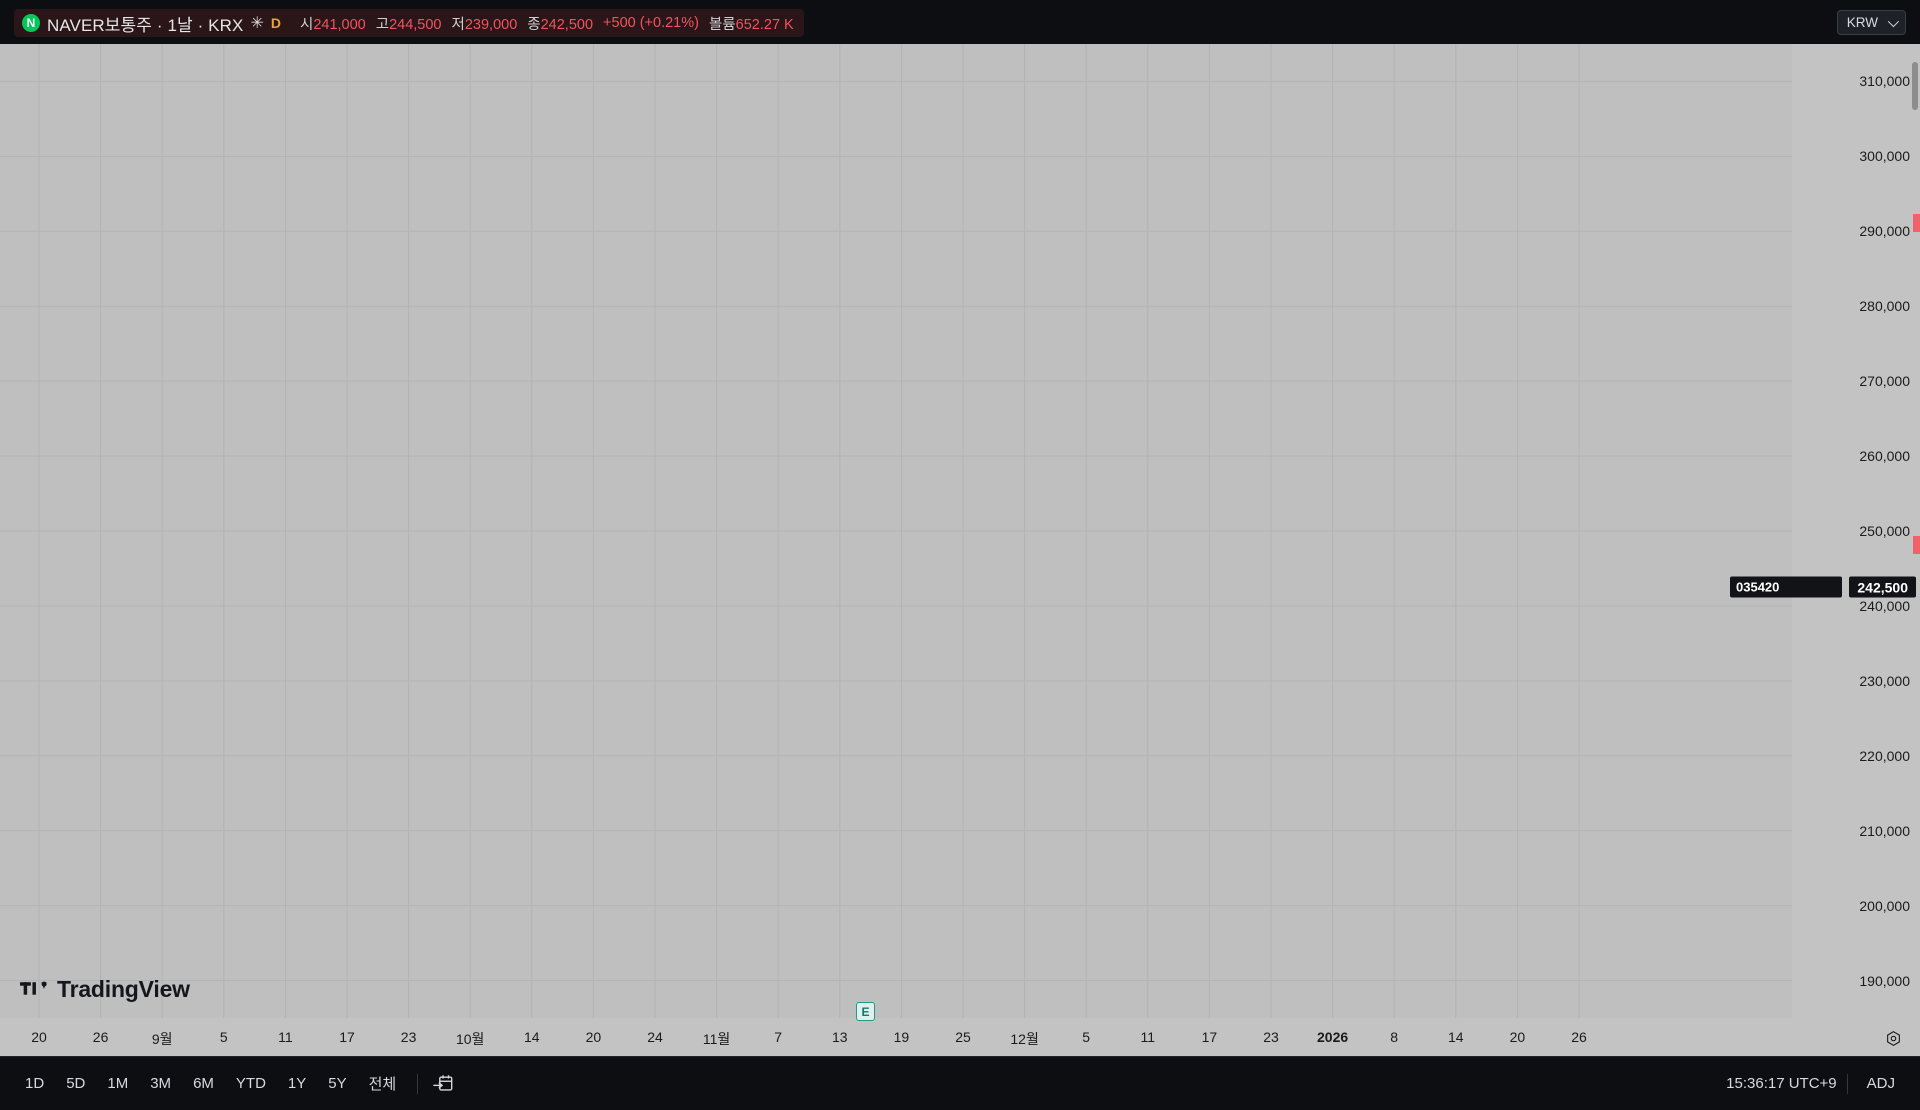 Image resolution: width=1920 pixels, height=1110 pixels. What do you see at coordinates (651, 23) in the screenshot?
I see `price-change: +500 (+0.21%)` at bounding box center [651, 23].